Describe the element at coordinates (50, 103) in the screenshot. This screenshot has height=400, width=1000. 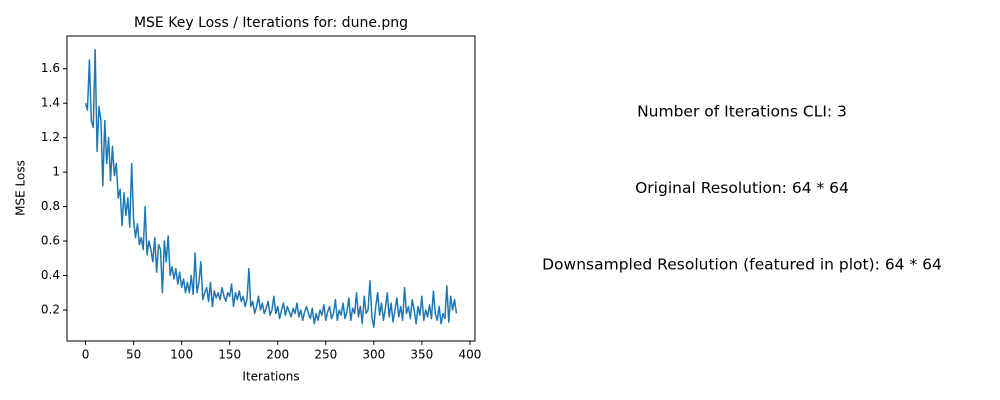
I see `y-tick-label: 1.4` at that location.